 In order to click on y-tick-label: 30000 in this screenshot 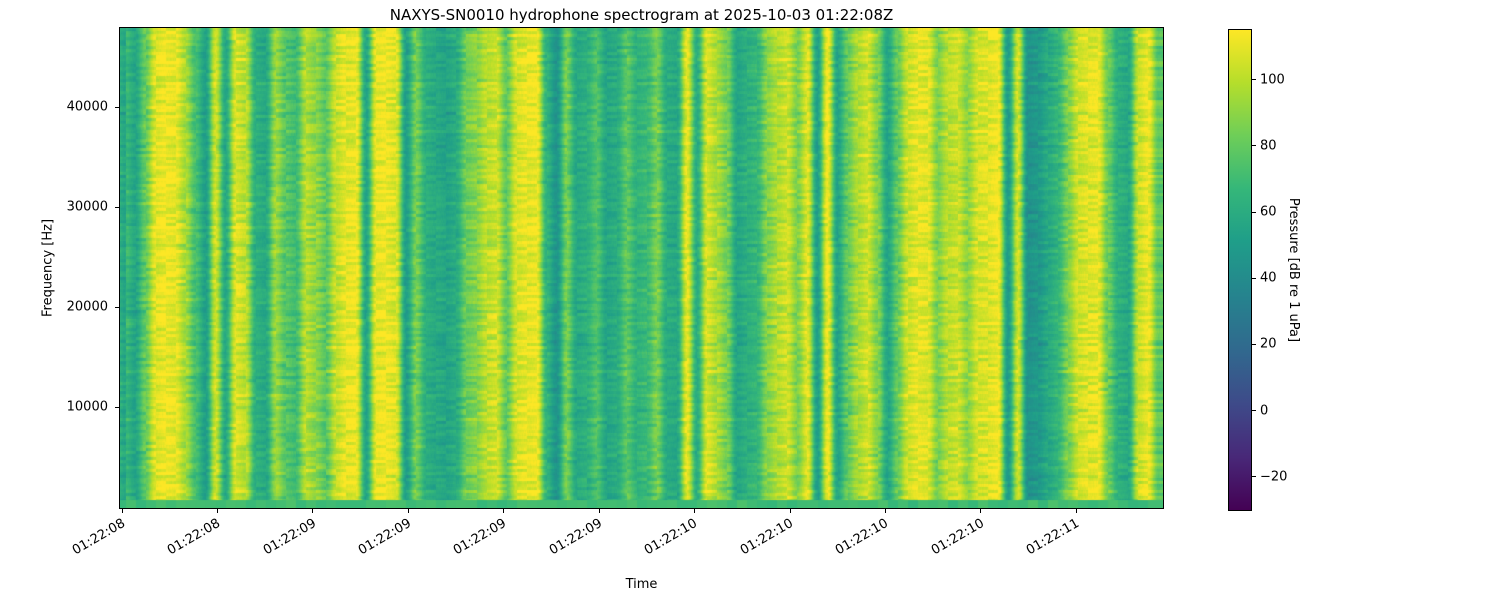, I will do `click(87, 207)`.